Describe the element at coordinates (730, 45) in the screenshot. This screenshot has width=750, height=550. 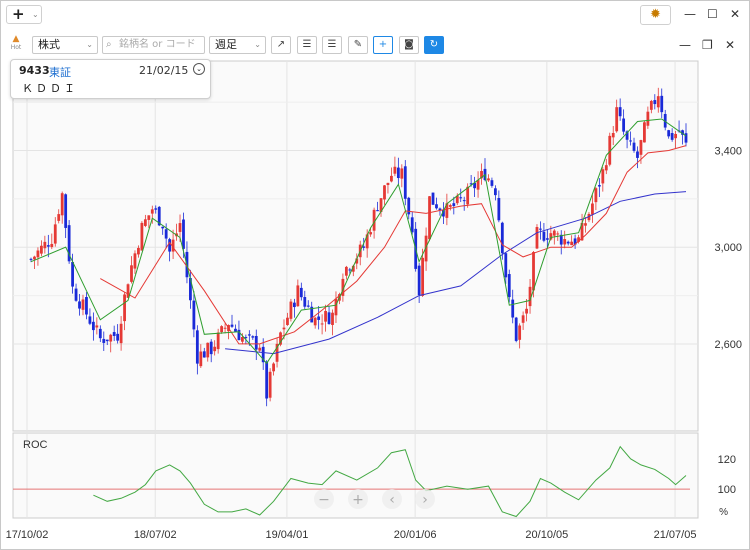
I see `pane-close-icon: ✕` at that location.